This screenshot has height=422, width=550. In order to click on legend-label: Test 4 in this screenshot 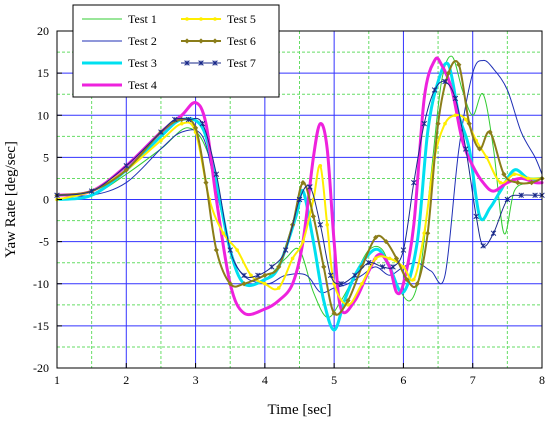, I will do `click(142, 85)`.